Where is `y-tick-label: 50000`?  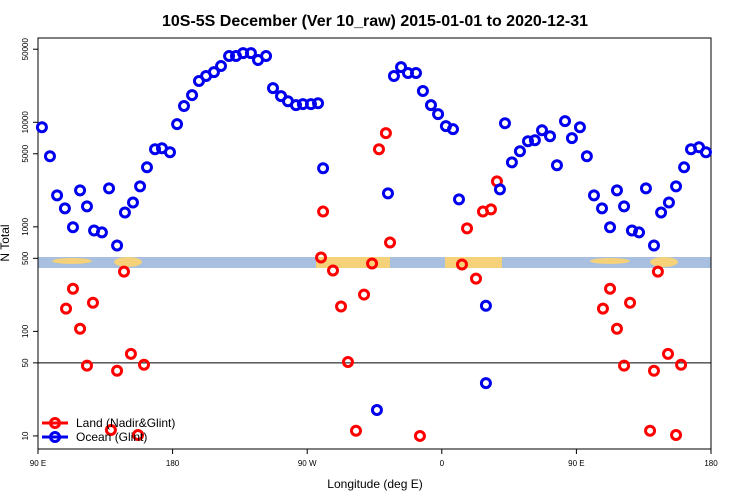
y-tick-label: 50000 is located at coordinates (25, 49).